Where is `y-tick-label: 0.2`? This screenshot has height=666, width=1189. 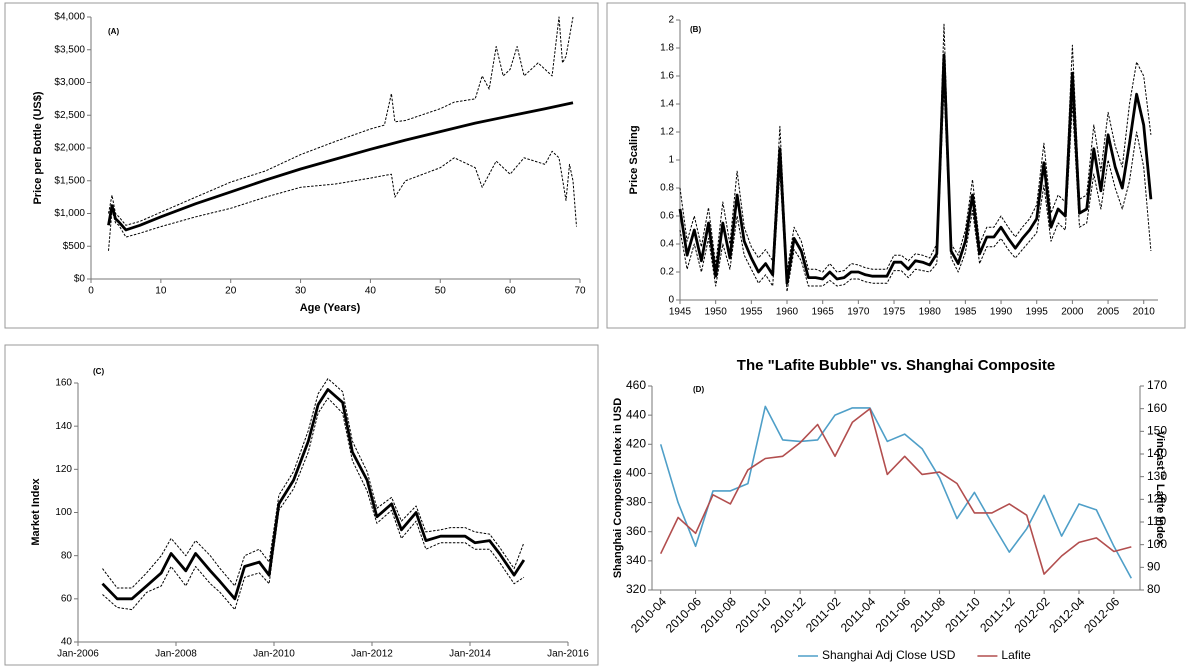 y-tick-label: 0.2 is located at coordinates (667, 272).